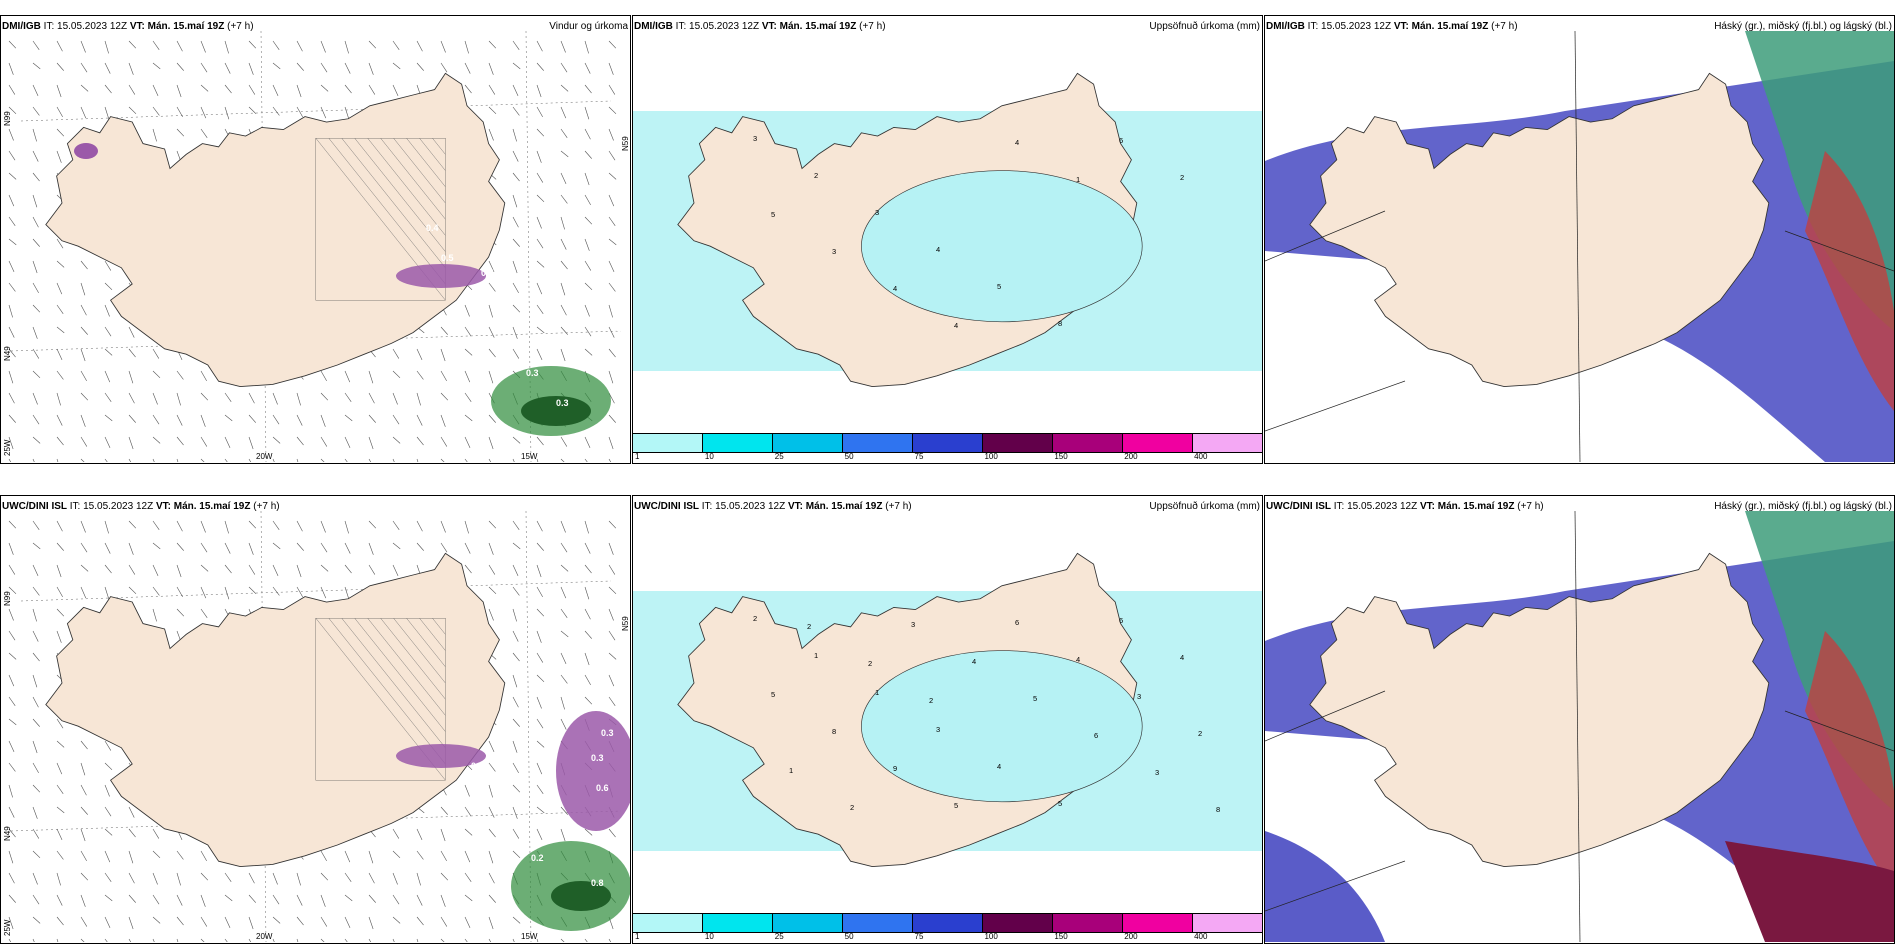 This screenshot has width=1900, height=950. Describe the element at coordinates (637, 936) in the screenshot. I see `legend-tick: 1` at that location.